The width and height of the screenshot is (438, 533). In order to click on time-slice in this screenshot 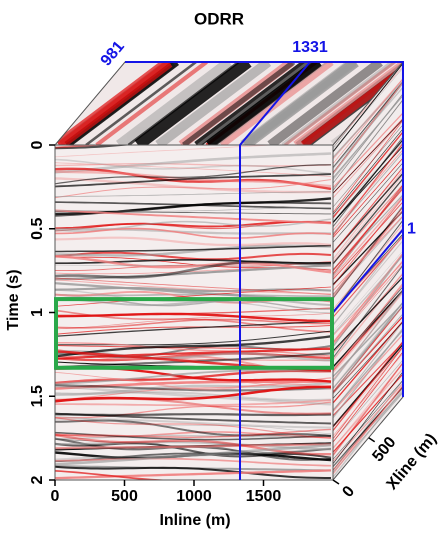, I will do `click(368, 271)`.